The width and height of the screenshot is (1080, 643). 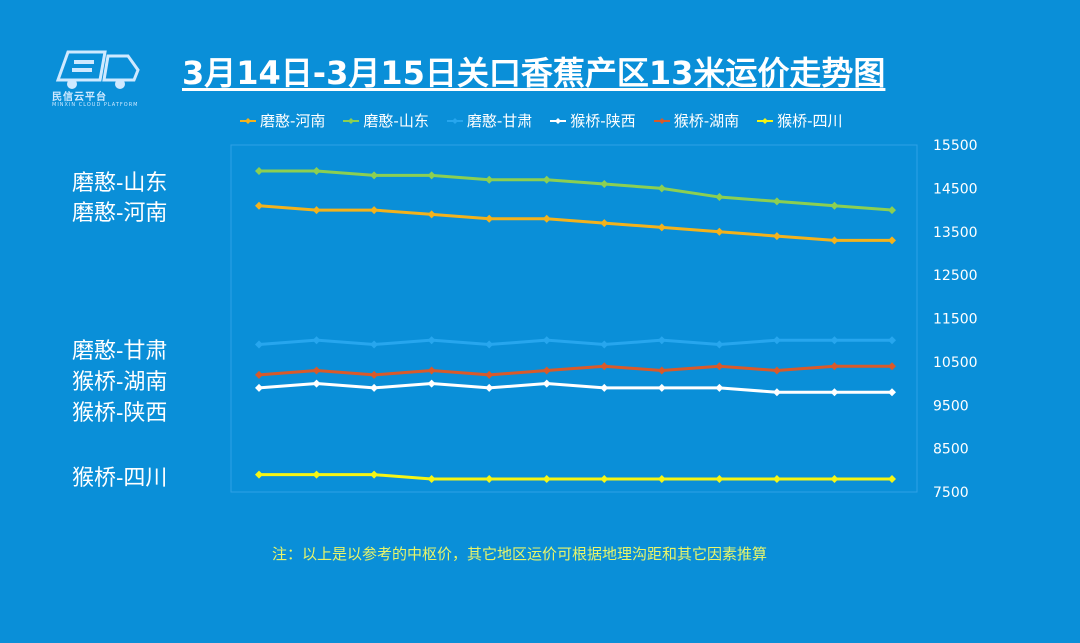 What do you see at coordinates (120, 351) in the screenshot?
I see `left-label-moha-gansu: 磨憨-甘肃` at bounding box center [120, 351].